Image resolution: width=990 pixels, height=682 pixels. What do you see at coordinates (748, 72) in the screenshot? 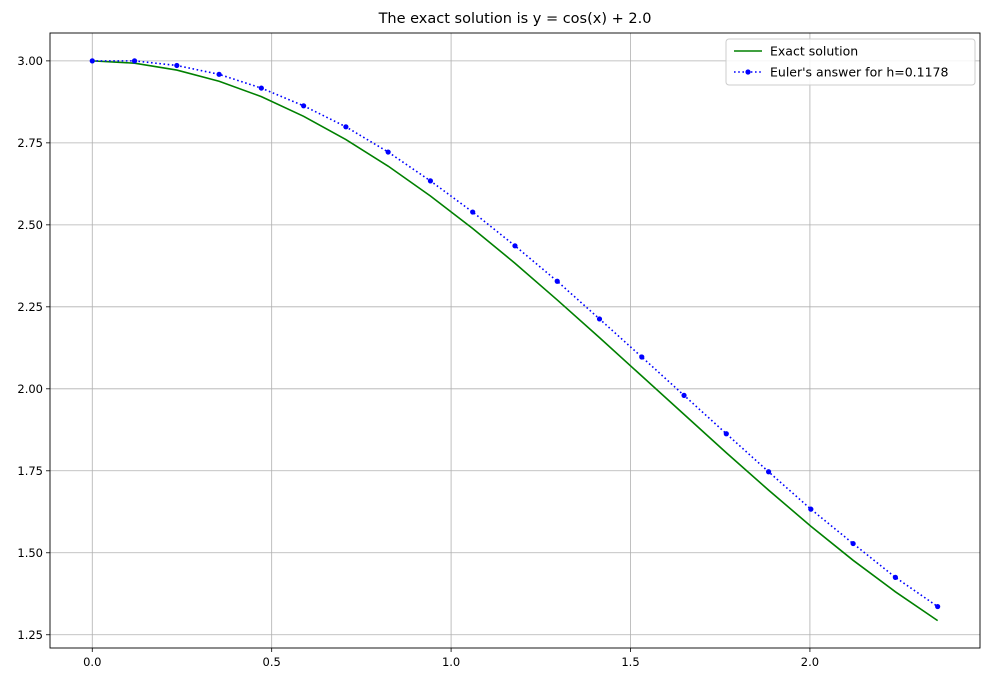
I see `legend-swatch-euler-marker` at bounding box center [748, 72].